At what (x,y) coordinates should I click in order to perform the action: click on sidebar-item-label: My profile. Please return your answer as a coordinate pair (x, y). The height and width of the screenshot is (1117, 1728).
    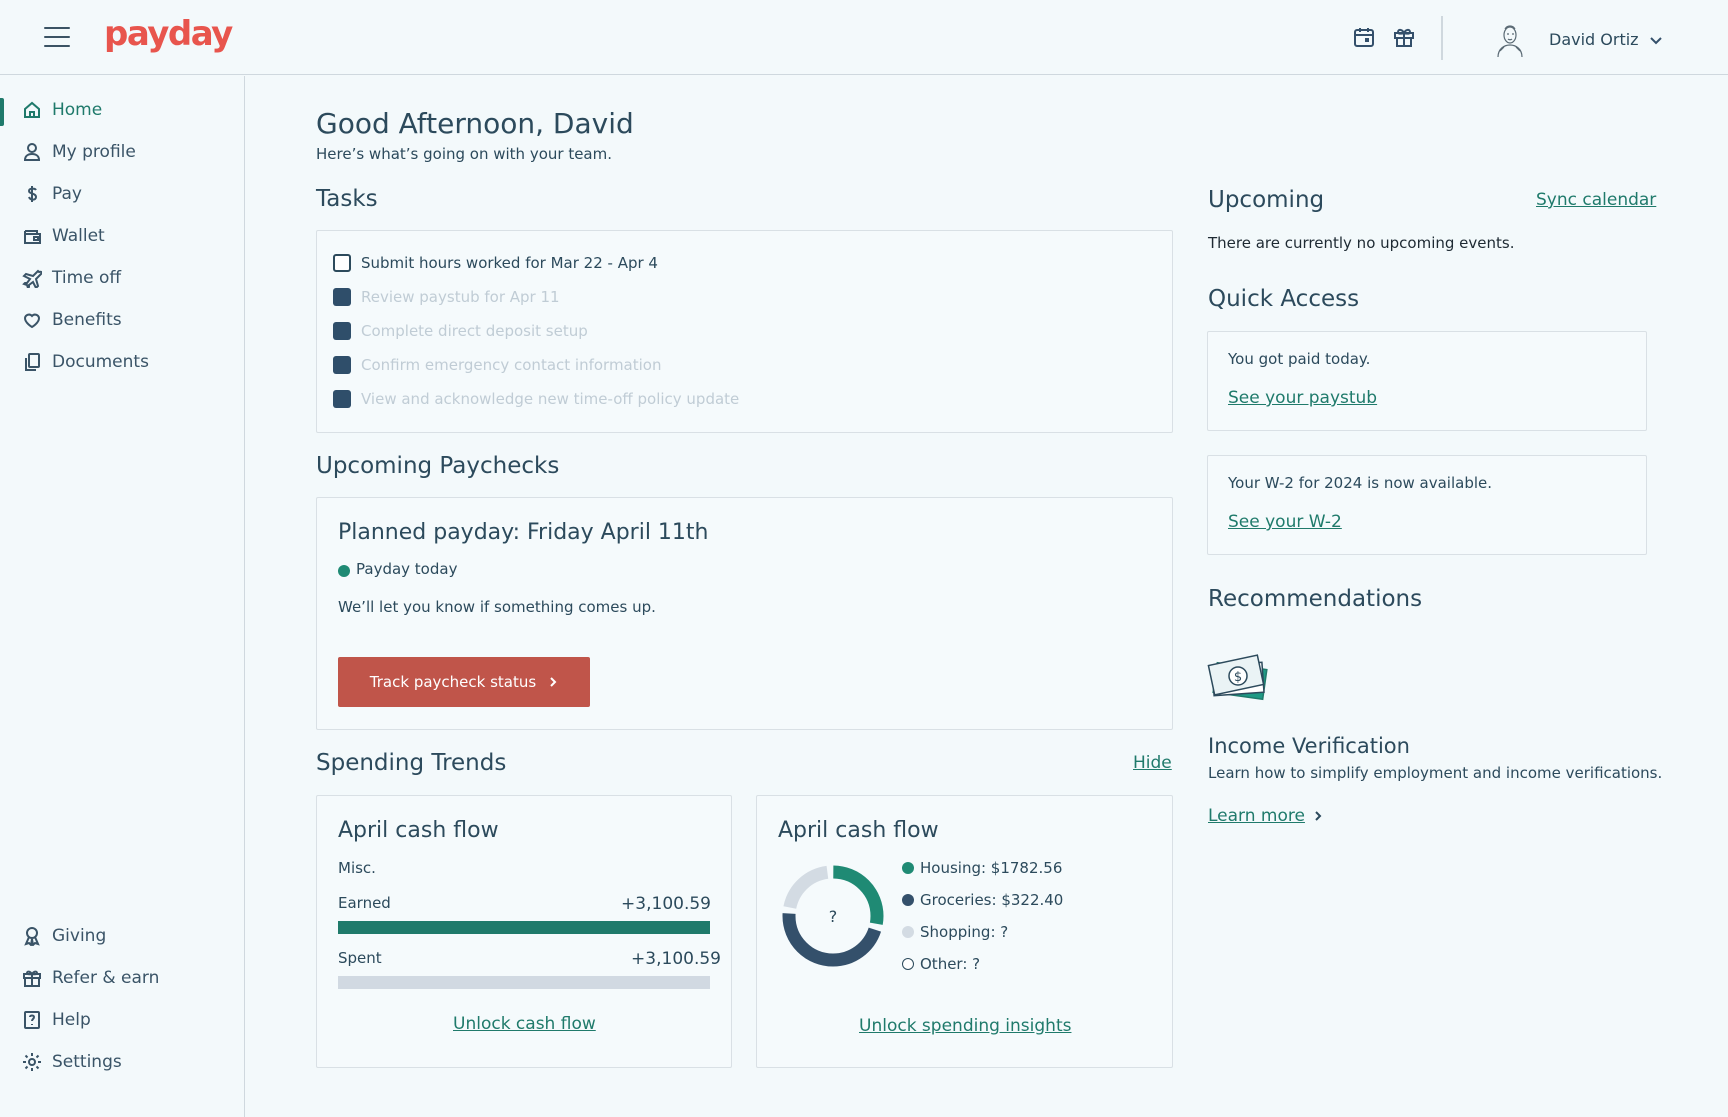
    Looking at the image, I should click on (94, 152).